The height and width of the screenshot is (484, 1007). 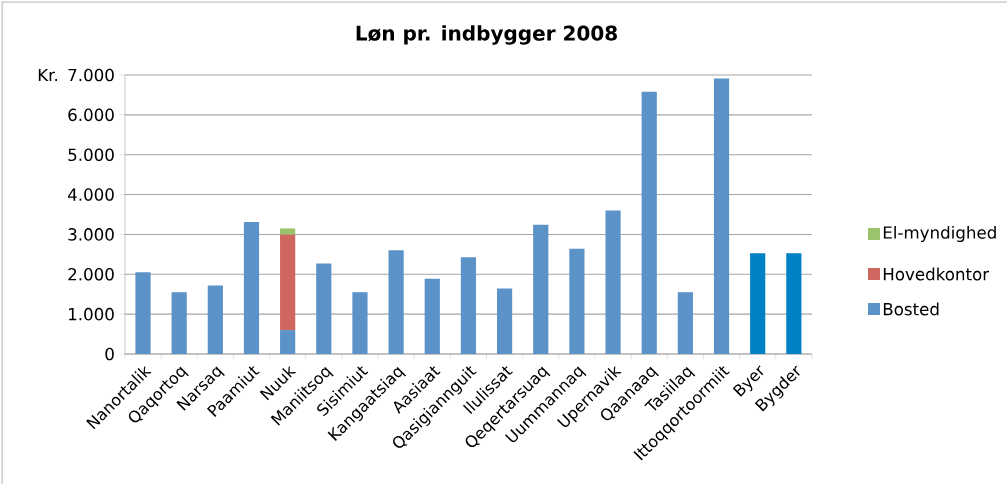 I want to click on y-tick-label: 4.000, so click(x=90, y=194).